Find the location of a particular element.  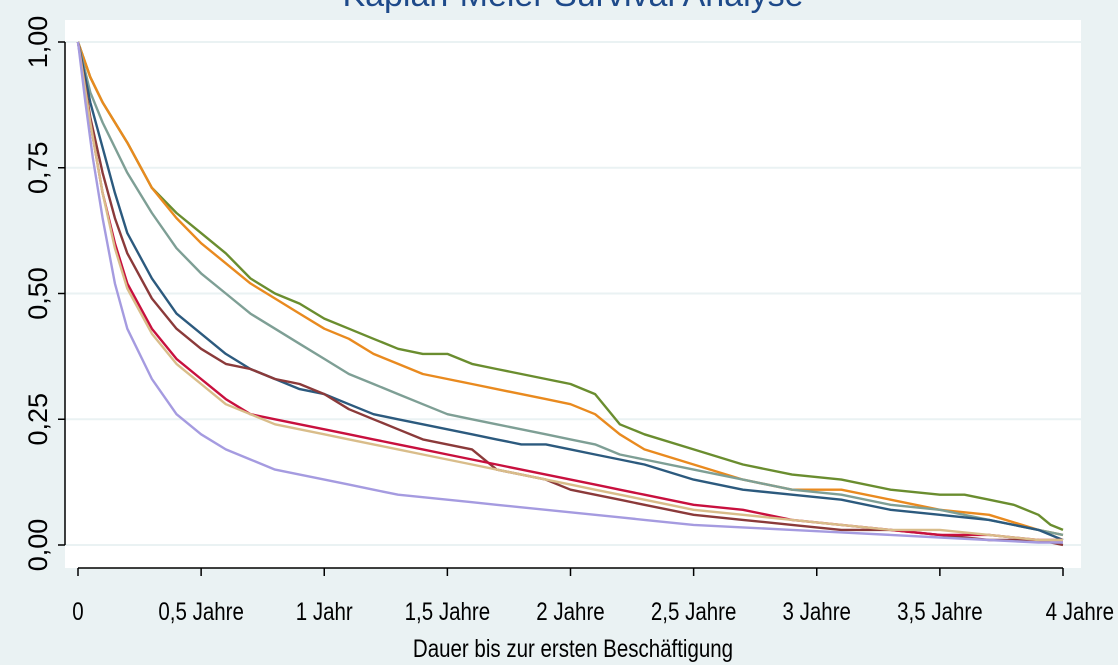

x-tick-label-5: 2,5 Jahre is located at coordinates (693, 611).